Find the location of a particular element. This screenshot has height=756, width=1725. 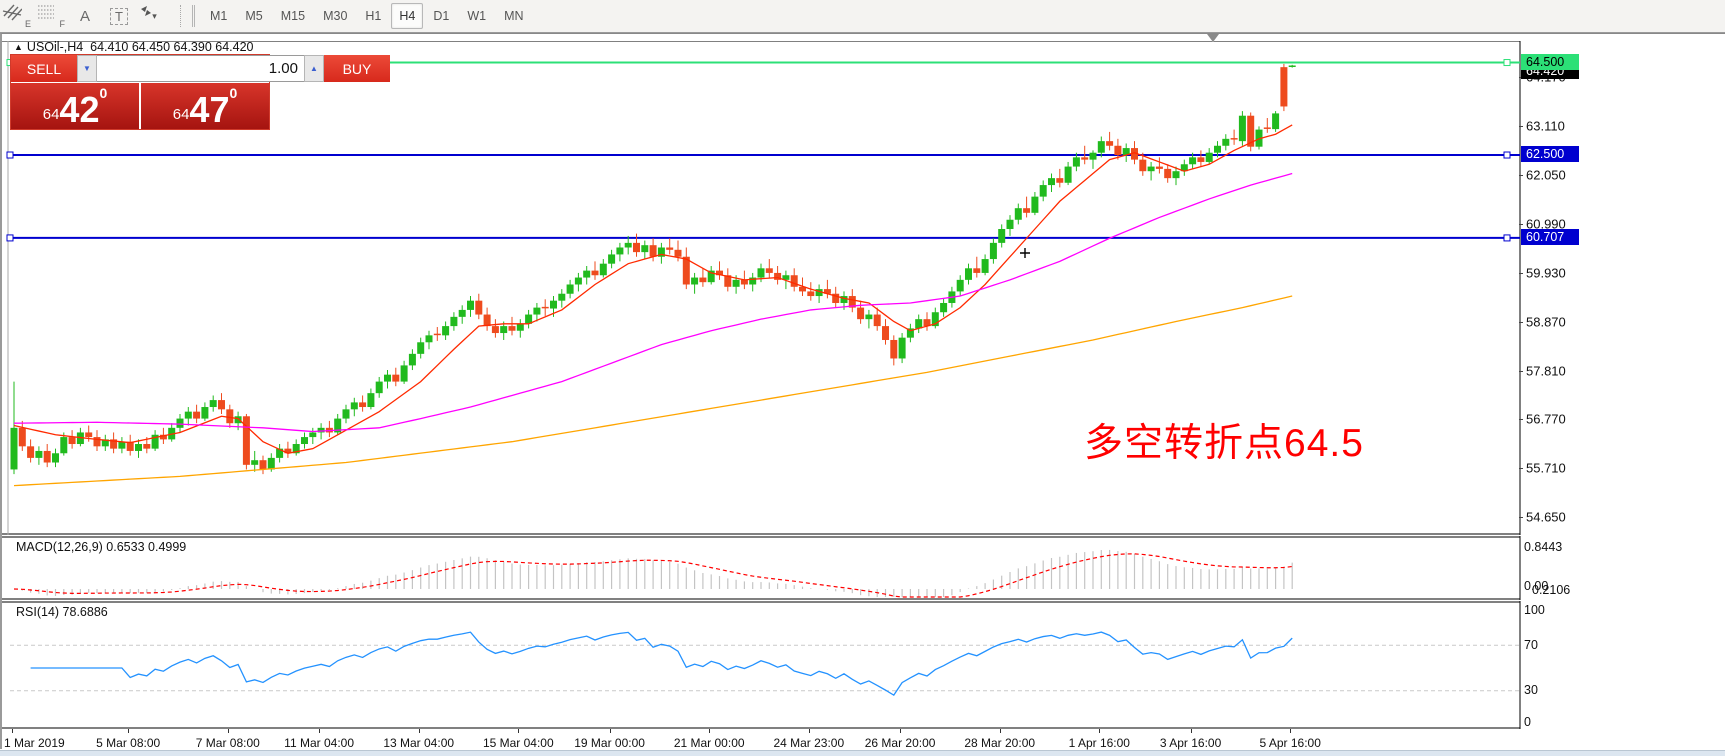

text-label-icon: A is located at coordinates (84, 16).